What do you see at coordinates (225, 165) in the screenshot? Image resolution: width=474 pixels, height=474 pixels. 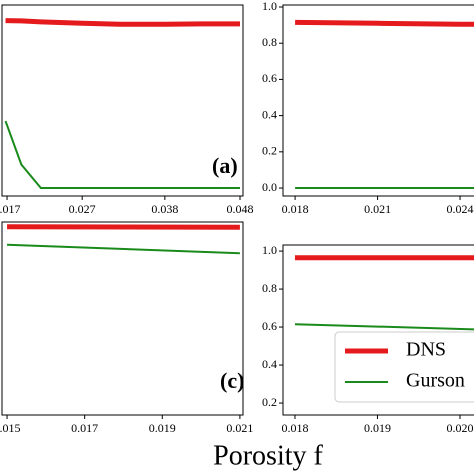 I see `panel-label: (a)` at bounding box center [225, 165].